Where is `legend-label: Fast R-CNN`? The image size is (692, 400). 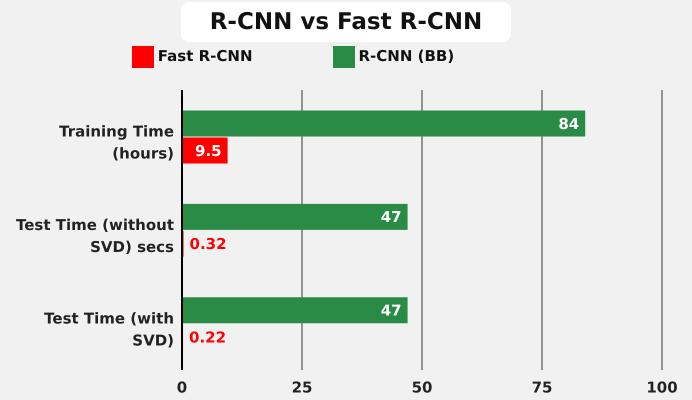
legend-label: Fast R-CNN is located at coordinates (205, 56).